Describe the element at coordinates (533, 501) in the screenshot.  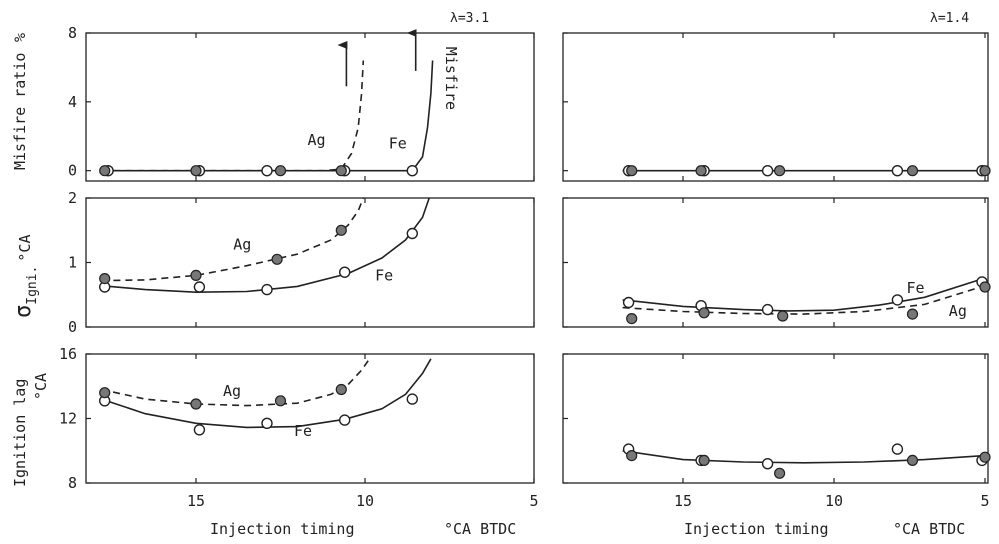
I see `xtick-label-c0-2: 5` at that location.